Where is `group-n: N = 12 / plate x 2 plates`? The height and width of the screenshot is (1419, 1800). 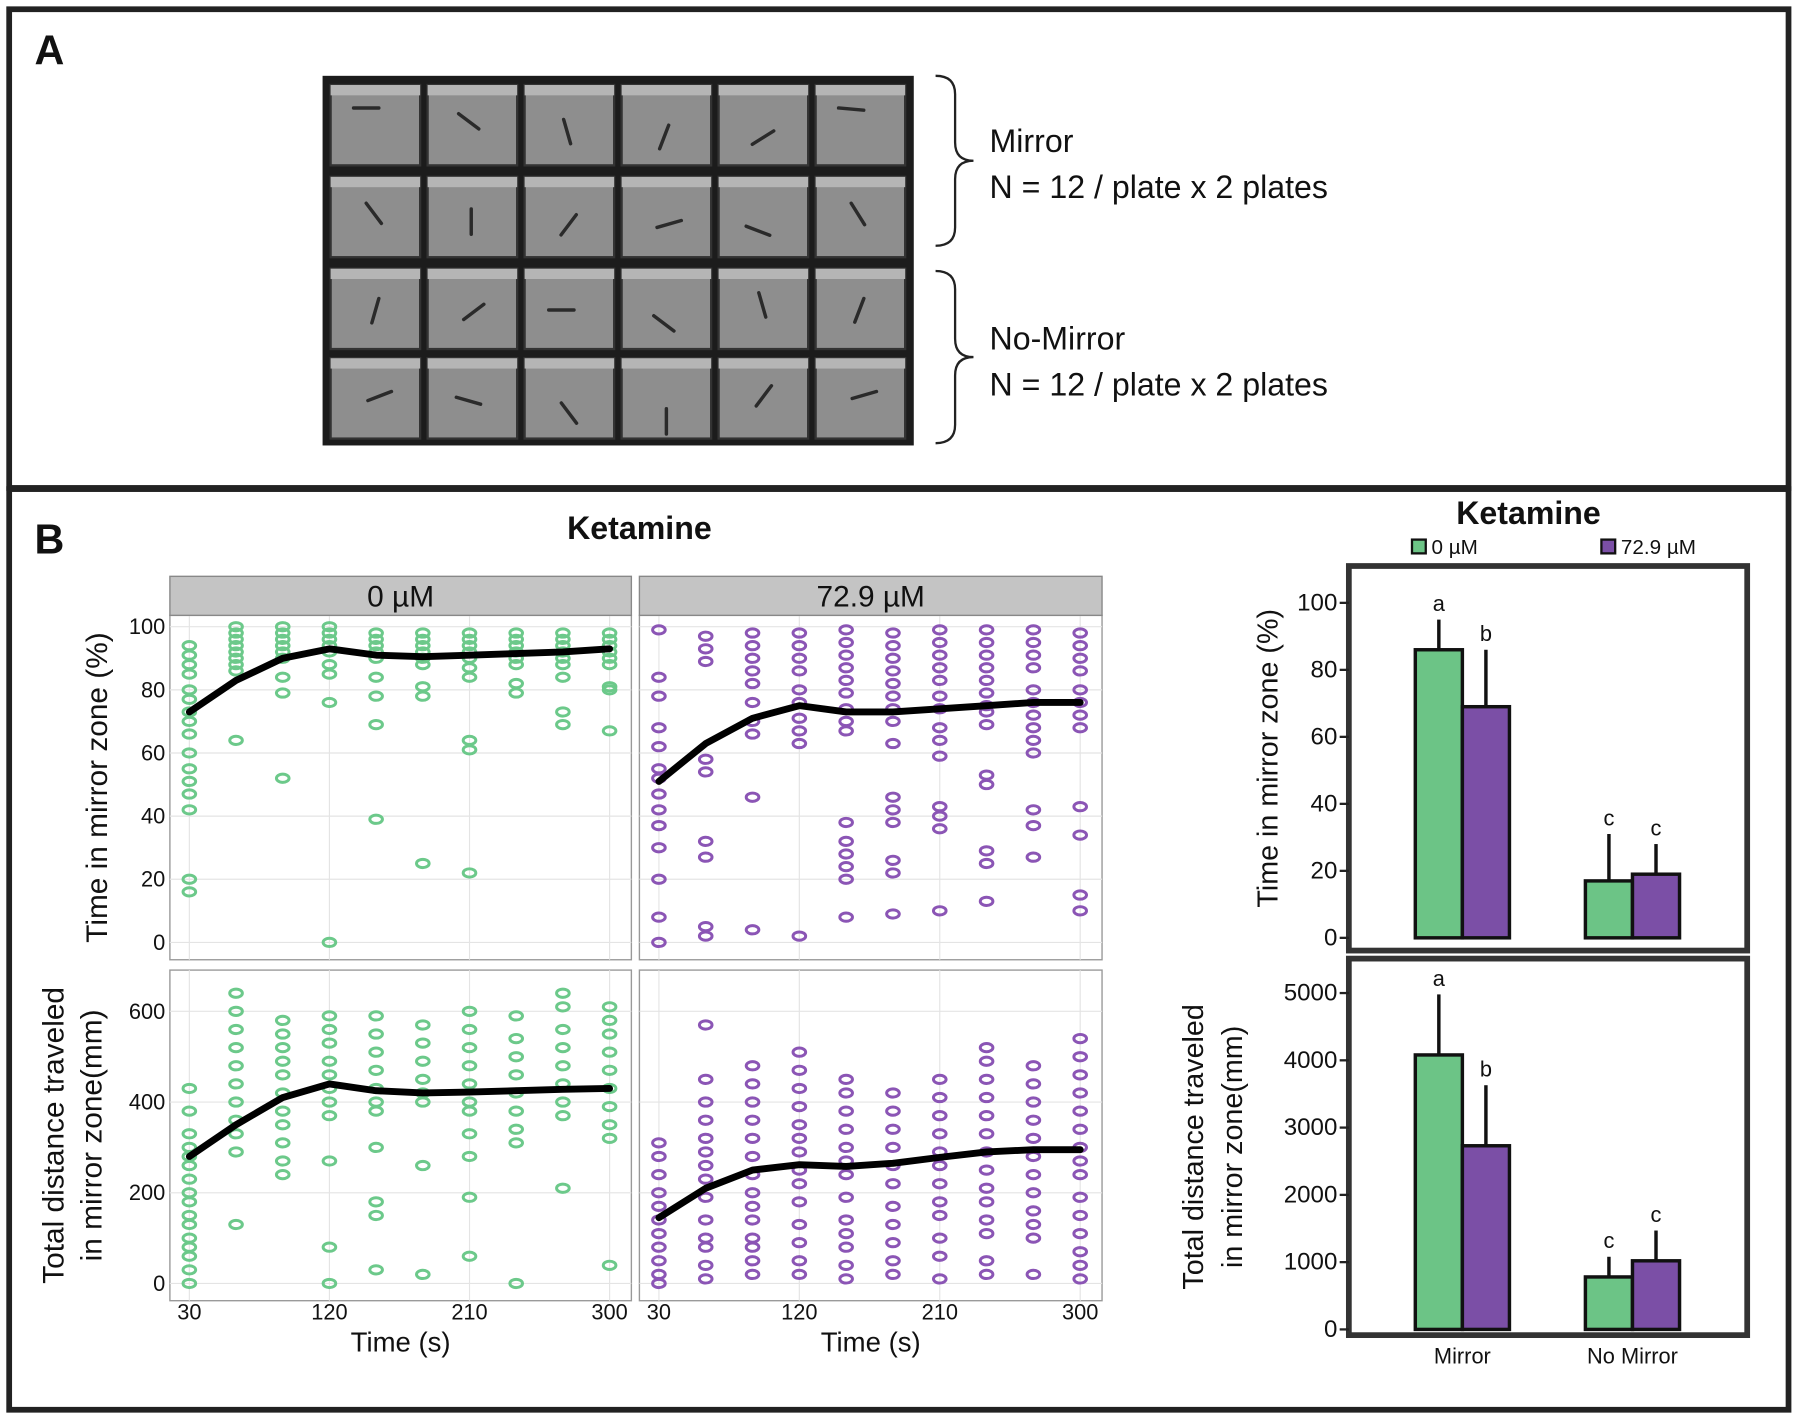 group-n: N = 12 / plate x 2 plates is located at coordinates (1159, 385).